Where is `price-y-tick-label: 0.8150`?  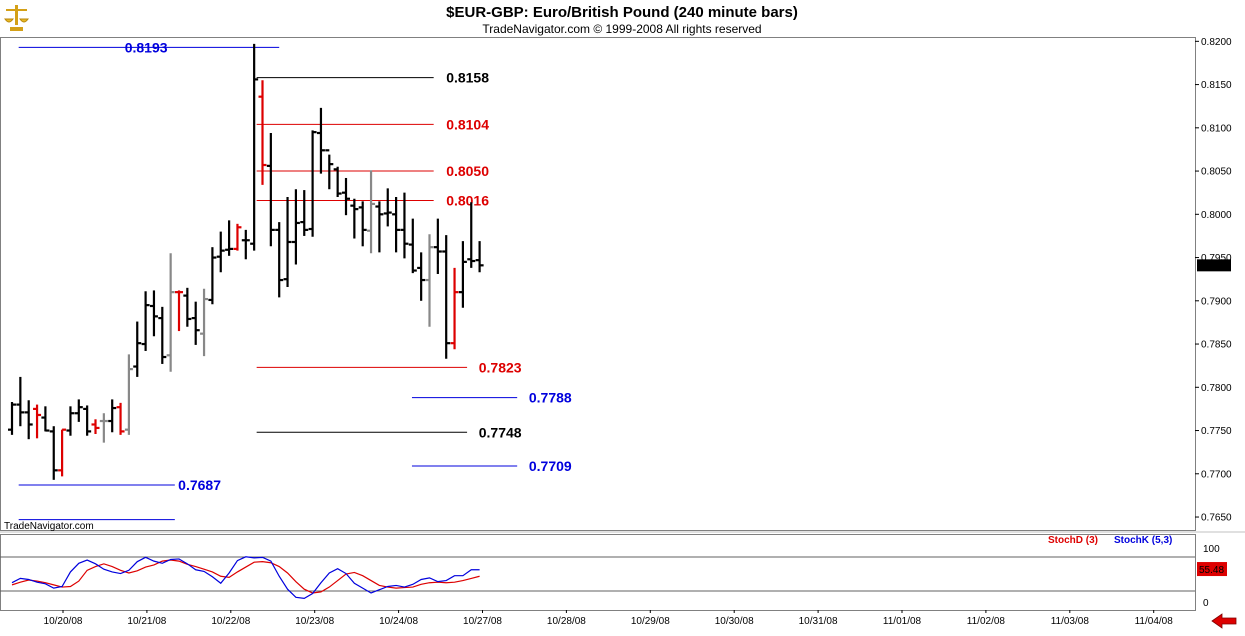 price-y-tick-label: 0.8150 is located at coordinates (1216, 85).